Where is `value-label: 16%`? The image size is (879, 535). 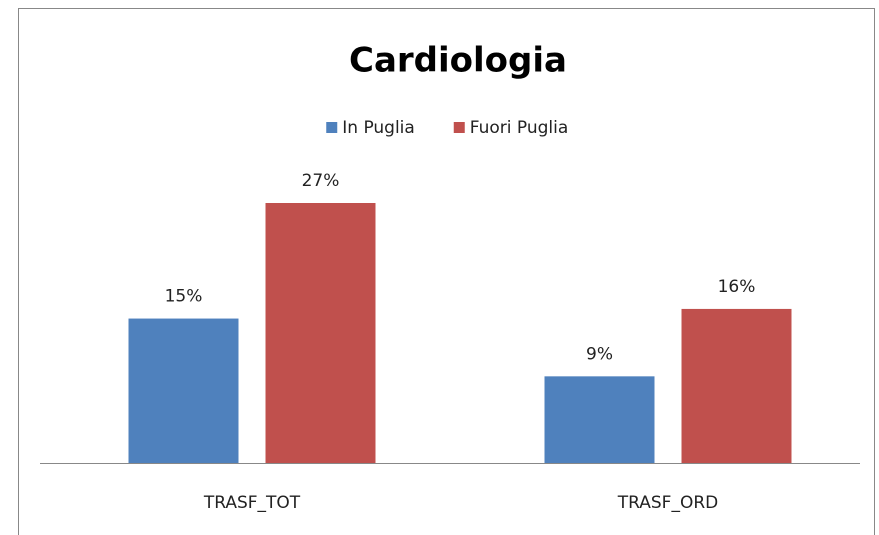 value-label: 16% is located at coordinates (737, 287).